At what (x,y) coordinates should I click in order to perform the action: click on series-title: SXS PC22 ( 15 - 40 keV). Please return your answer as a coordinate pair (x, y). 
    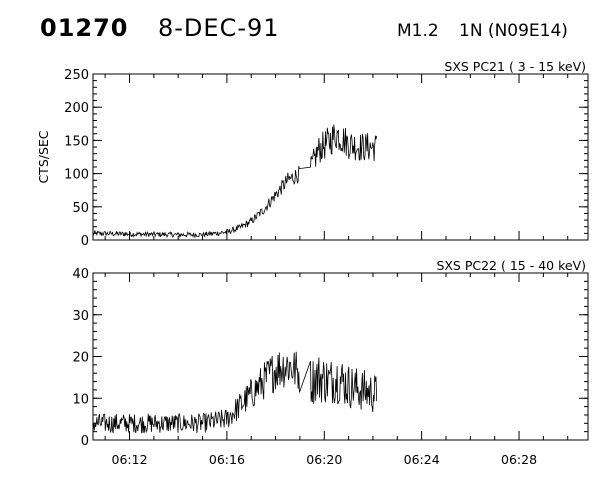
    Looking at the image, I should click on (511, 265).